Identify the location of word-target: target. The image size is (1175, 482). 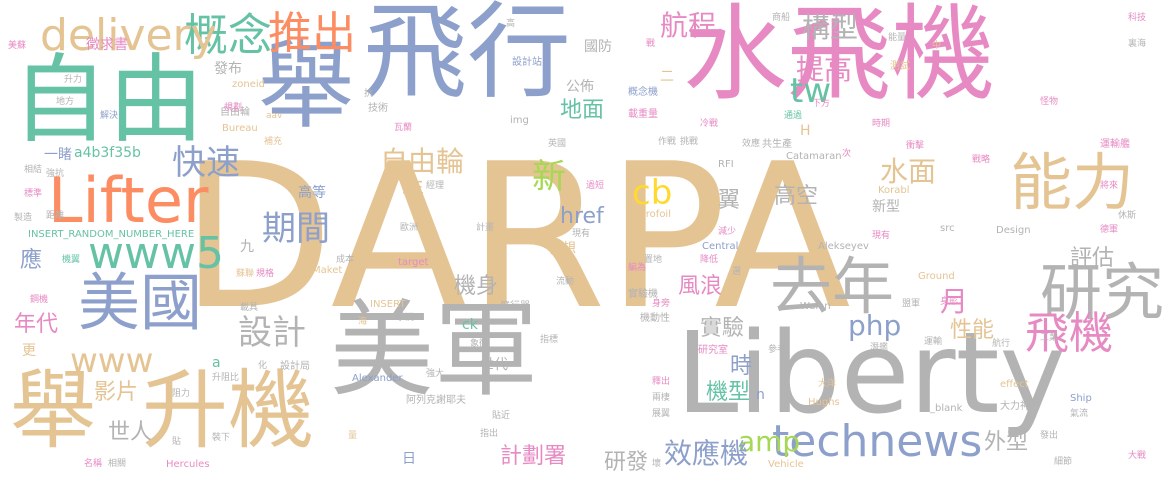
(413, 262).